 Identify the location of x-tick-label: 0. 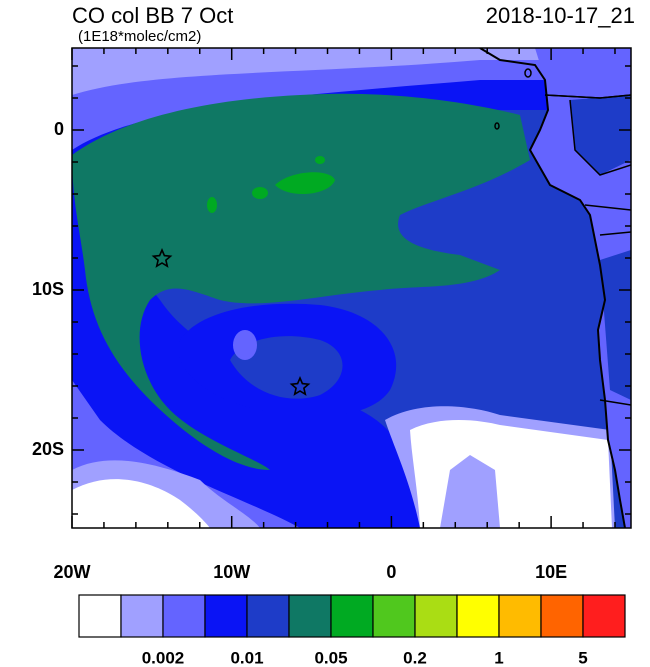
(391, 572).